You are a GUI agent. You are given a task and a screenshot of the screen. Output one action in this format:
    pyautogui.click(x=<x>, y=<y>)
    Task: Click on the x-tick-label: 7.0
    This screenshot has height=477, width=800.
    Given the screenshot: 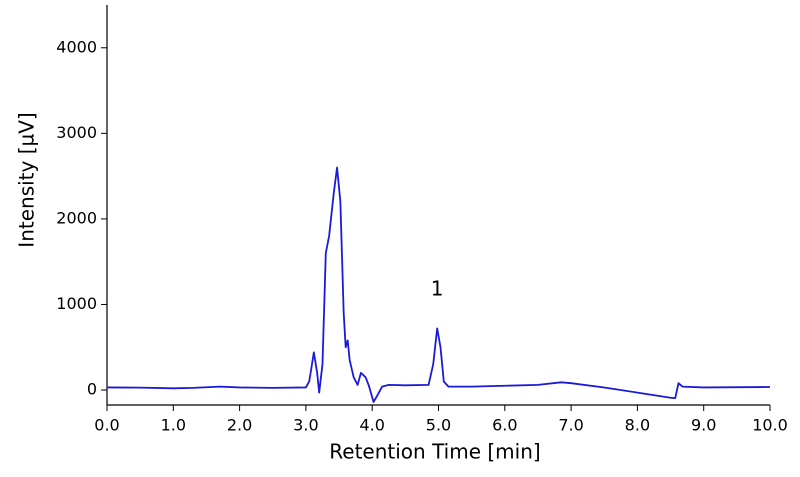 What is the action you would take?
    pyautogui.click(x=570, y=425)
    